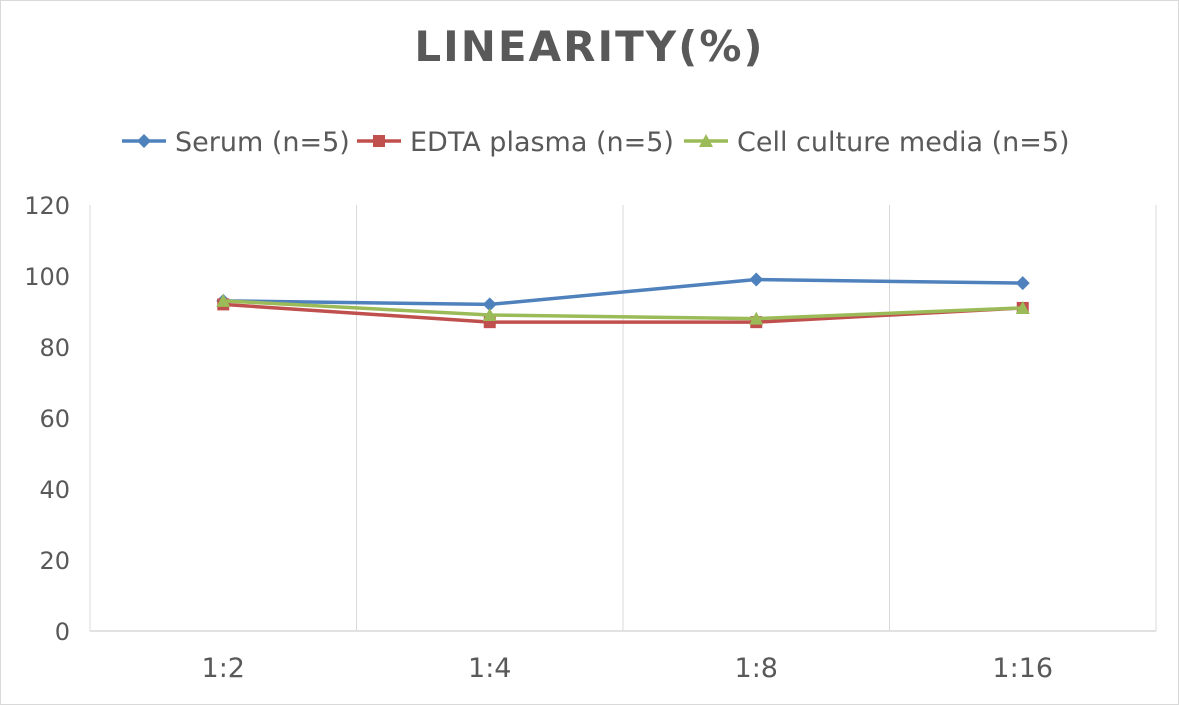 This screenshot has height=705, width=1179. I want to click on y-tick-label: 20, so click(54, 561).